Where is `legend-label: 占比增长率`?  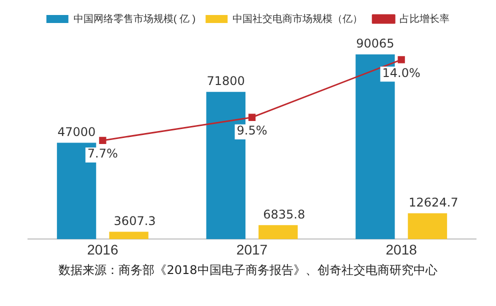 legend-label: 占比增长率 is located at coordinates (425, 18).